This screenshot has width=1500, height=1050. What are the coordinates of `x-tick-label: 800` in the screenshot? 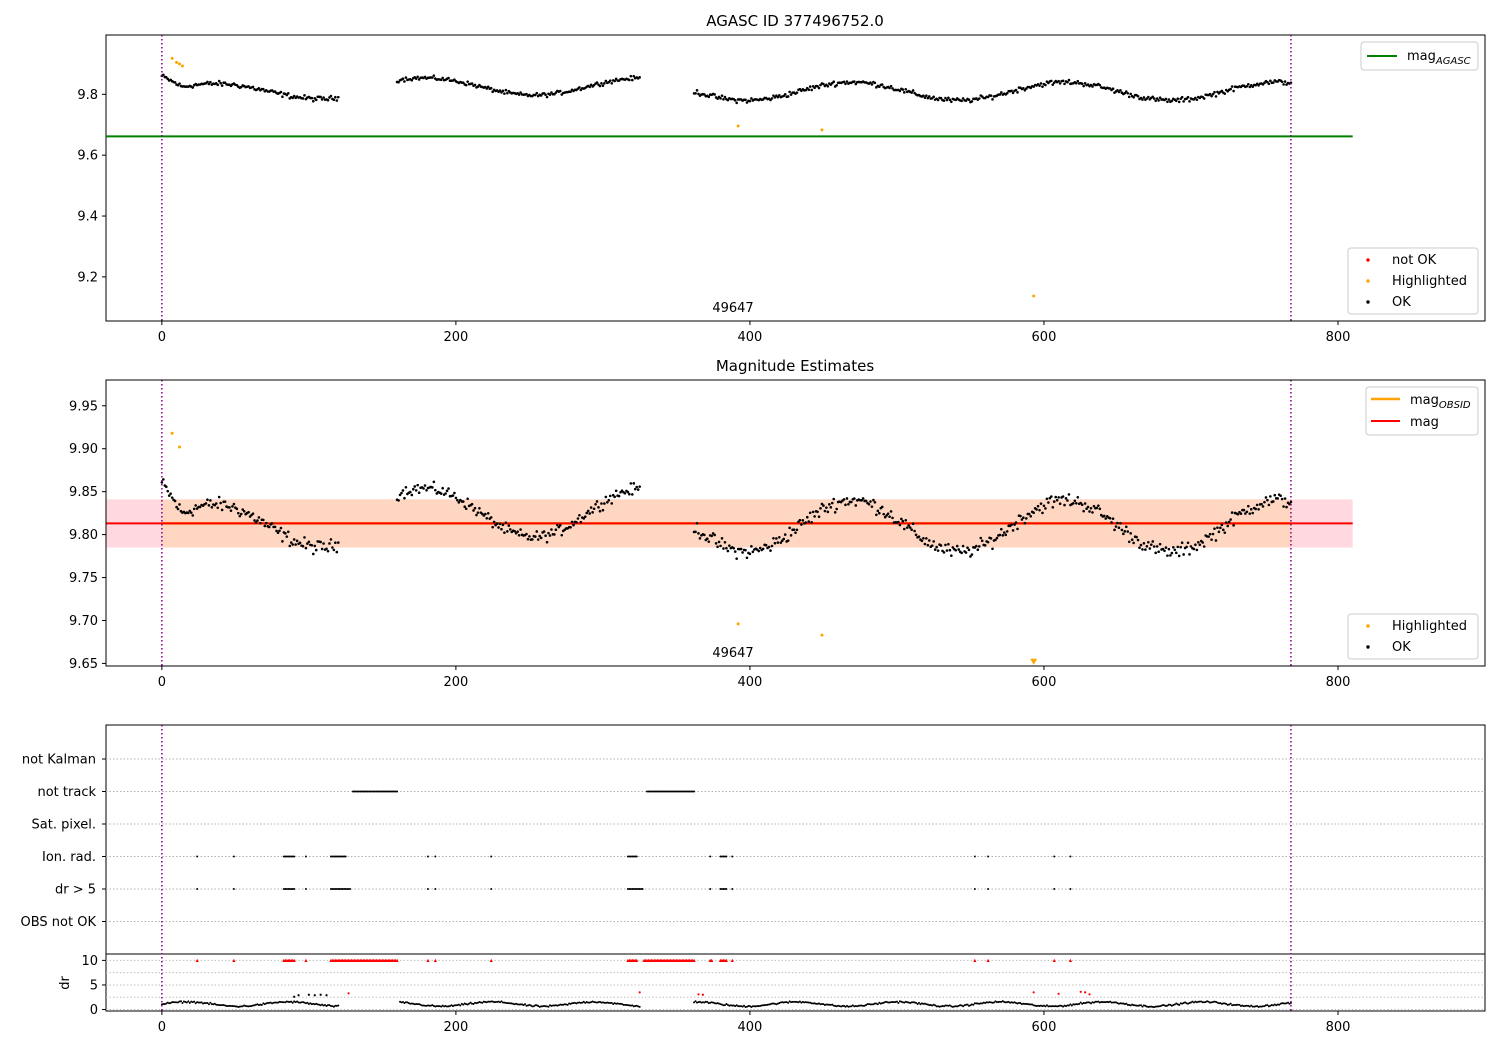 It's located at (1338, 337).